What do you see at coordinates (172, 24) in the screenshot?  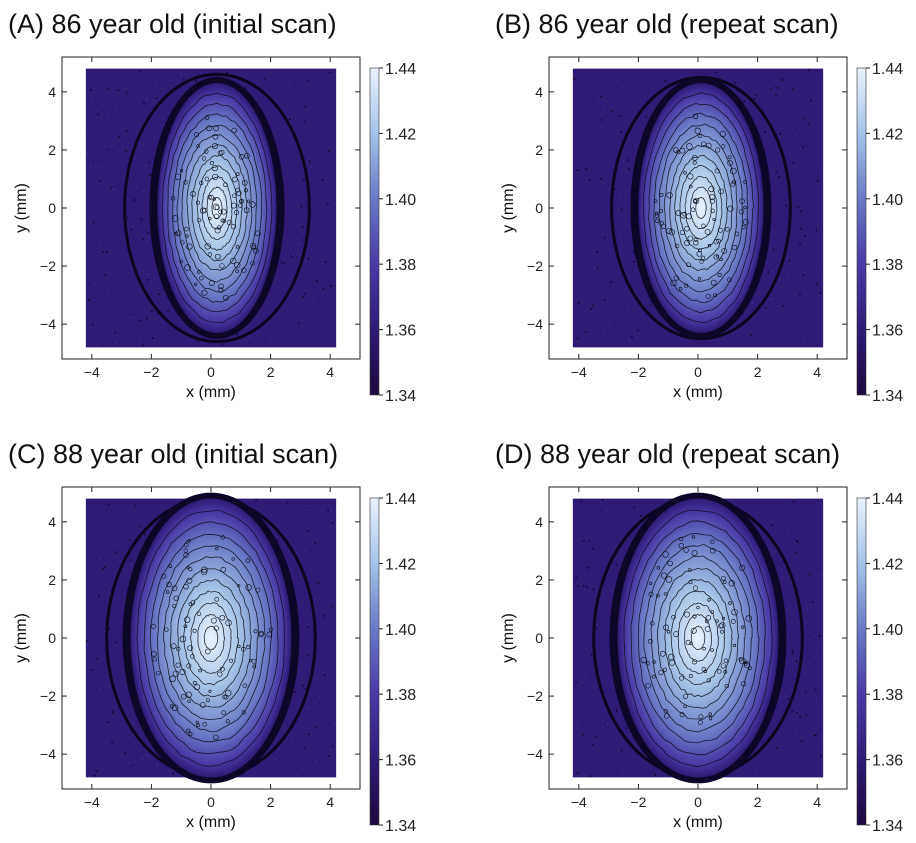 I see `panel-title: (A) 86 year old (initial scan)` at bounding box center [172, 24].